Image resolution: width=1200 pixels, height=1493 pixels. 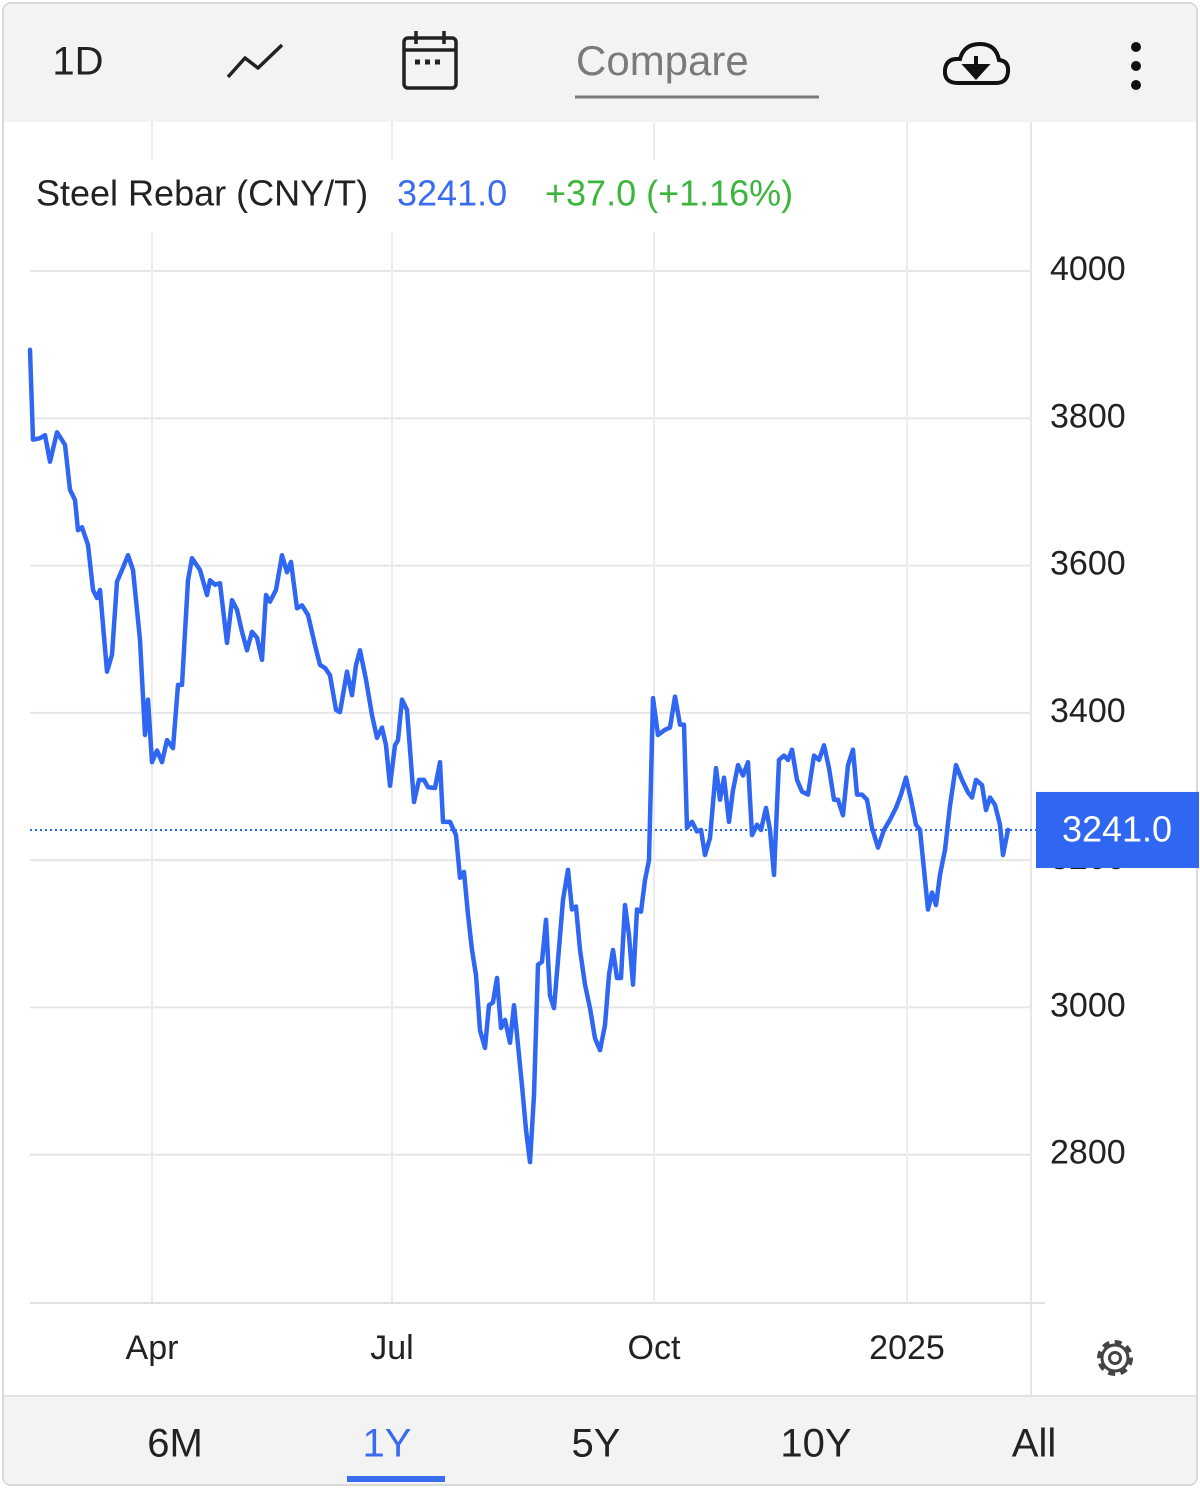 I want to click on more-menu, so click(x=1136, y=66).